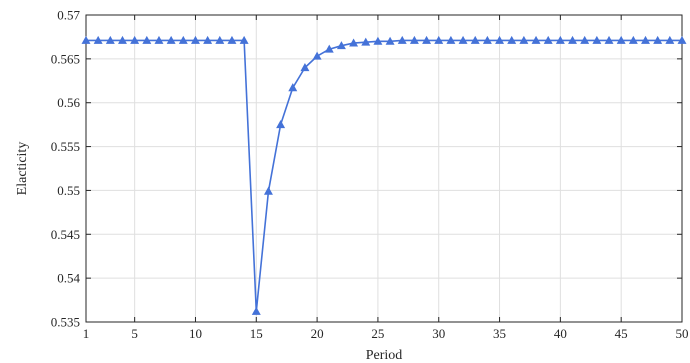 The width and height of the screenshot is (690, 363). Describe the element at coordinates (317, 333) in the screenshot. I see `x-tick-label: 20` at that location.